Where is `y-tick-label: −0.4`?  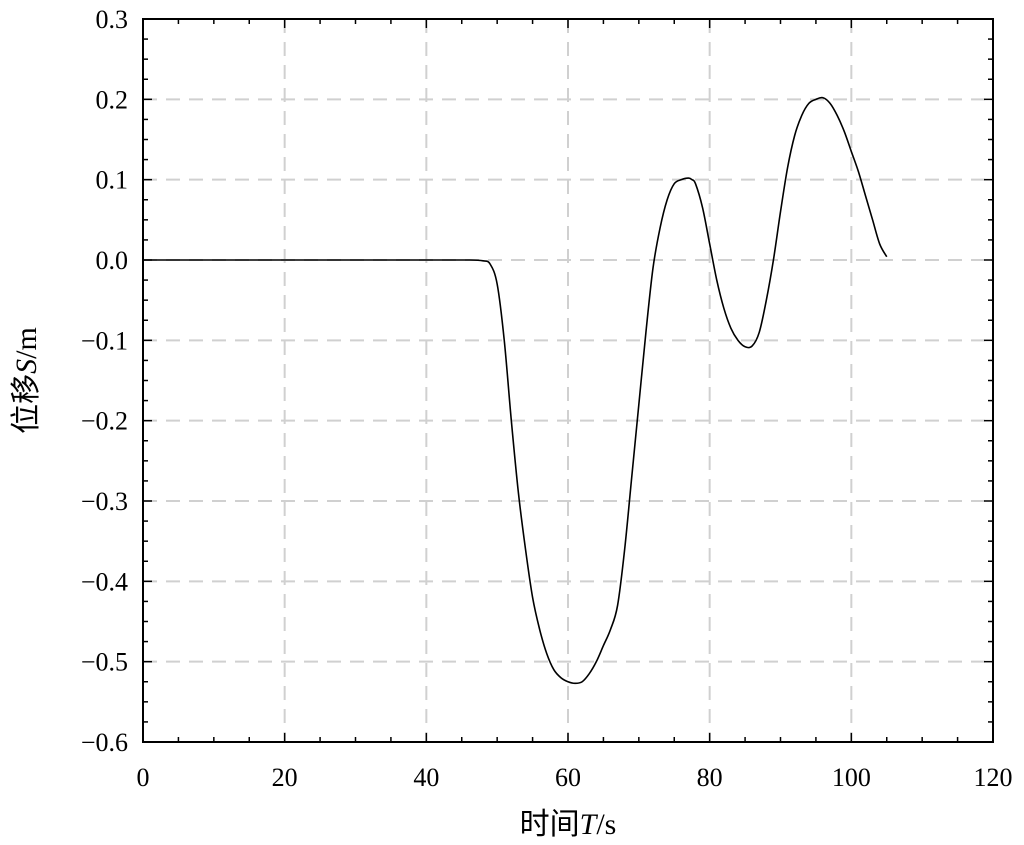
y-tick-label: −0.4 is located at coordinates (104, 581).